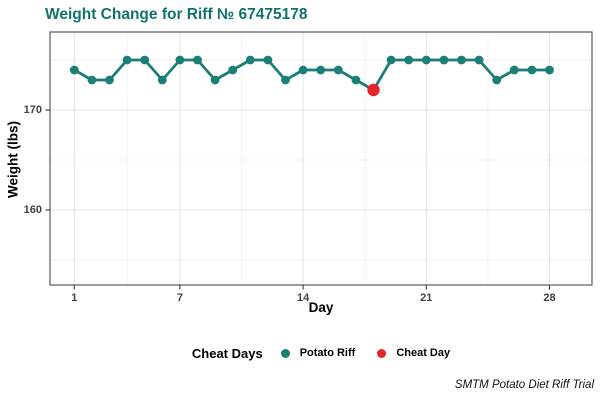 The image size is (600, 400). What do you see at coordinates (524, 385) in the screenshot?
I see `caption: SMTM Potato Diet Riff Trial` at bounding box center [524, 385].